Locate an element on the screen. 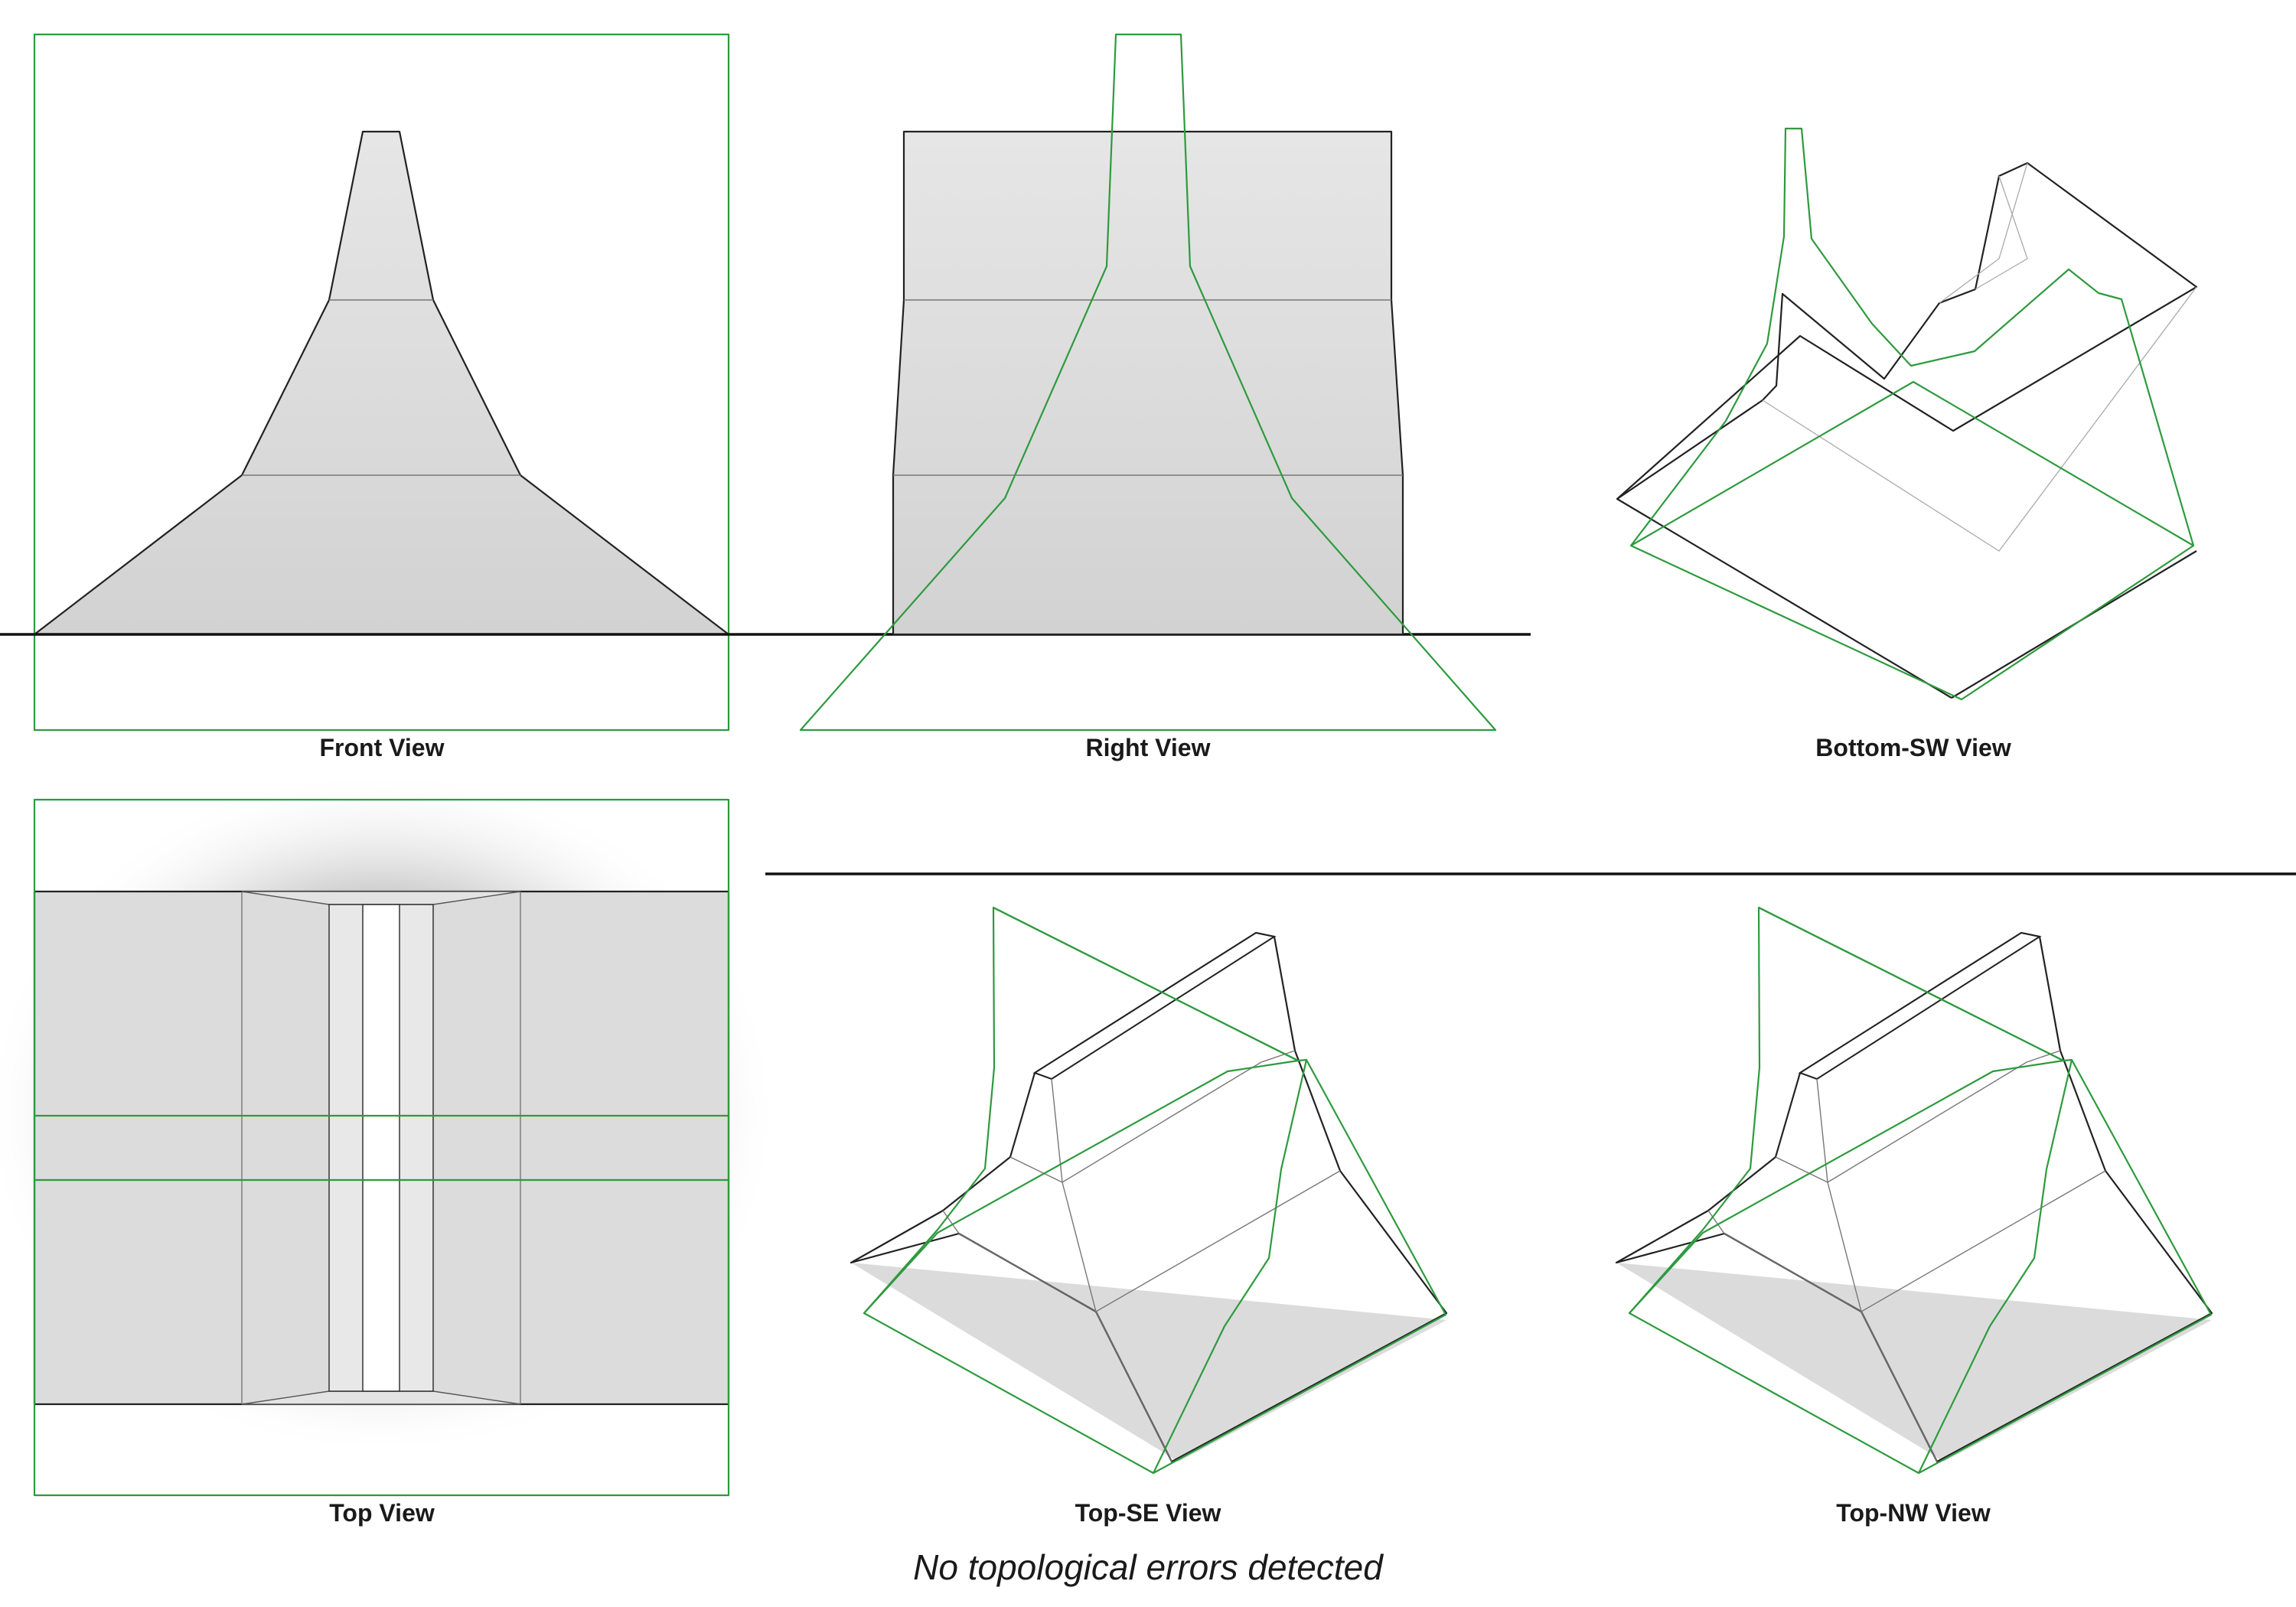 This screenshot has width=2296, height=1607. top-nw-shadow is located at coordinates (1914, 1362).